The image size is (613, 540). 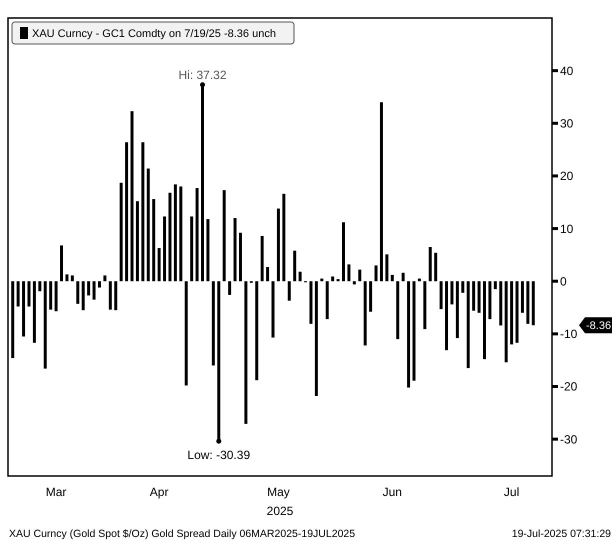 I want to click on x-tick-label: Jul, so click(x=512, y=492).